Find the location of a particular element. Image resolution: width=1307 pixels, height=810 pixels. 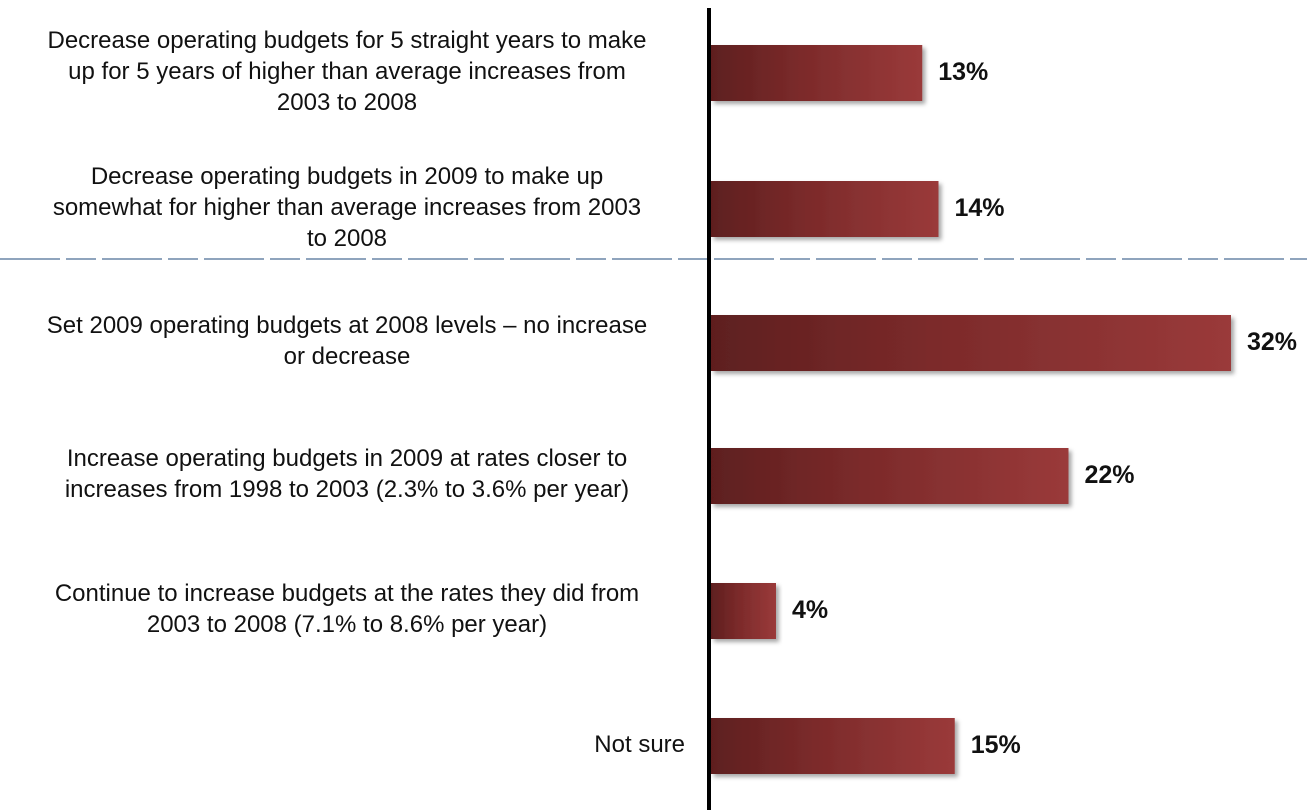

category-label-line: 2003 to 2008 (7.1% to 8.6% per year) is located at coordinates (347, 624).